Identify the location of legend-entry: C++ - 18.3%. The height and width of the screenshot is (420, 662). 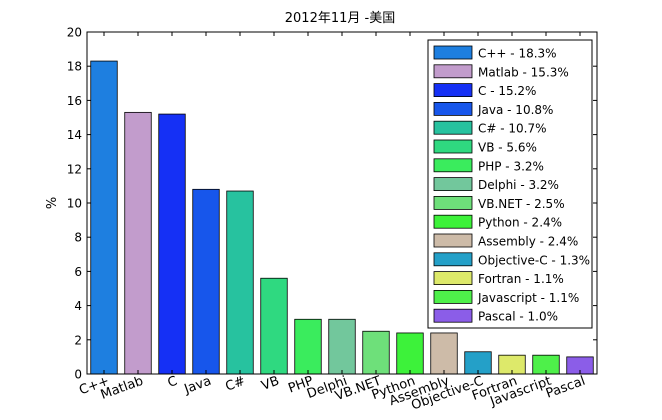
(517, 54).